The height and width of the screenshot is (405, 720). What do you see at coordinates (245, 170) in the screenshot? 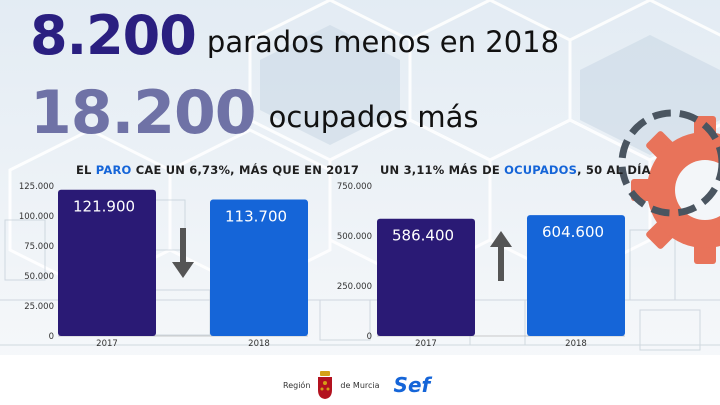
I see `chart-title-paro-part3: CAE UN 6,73%, MÁS QUE EN 2017` at bounding box center [245, 170].